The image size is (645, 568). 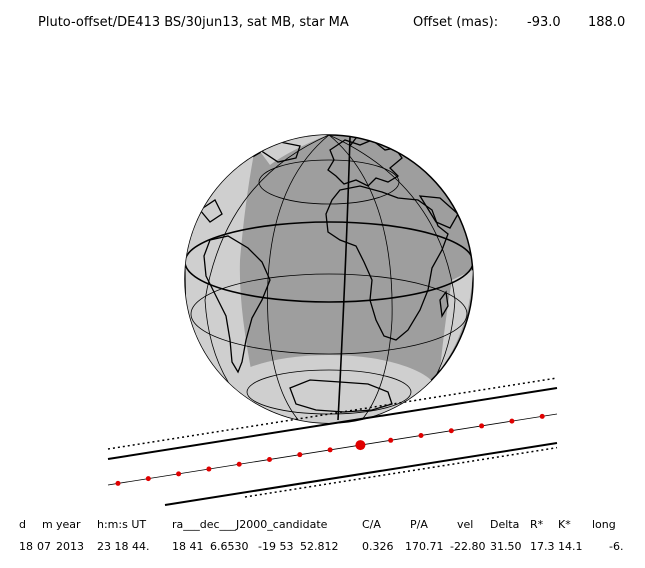 What do you see at coordinates (371, 524) in the screenshot?
I see `header-ca: C/A` at bounding box center [371, 524].